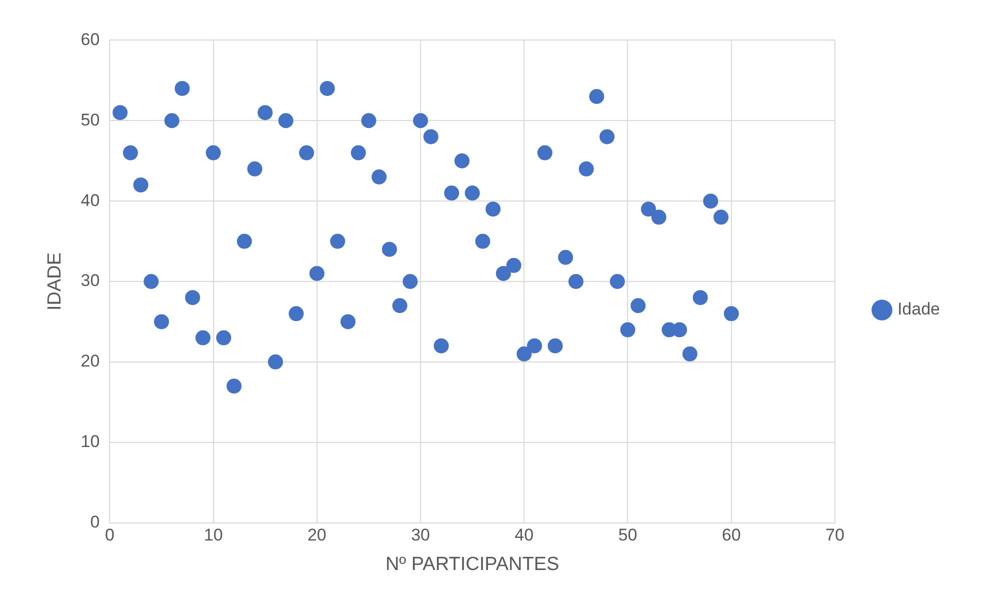 The width and height of the screenshot is (986, 592). What do you see at coordinates (55, 281) in the screenshot?
I see `y-axis-title: IDADE` at bounding box center [55, 281].